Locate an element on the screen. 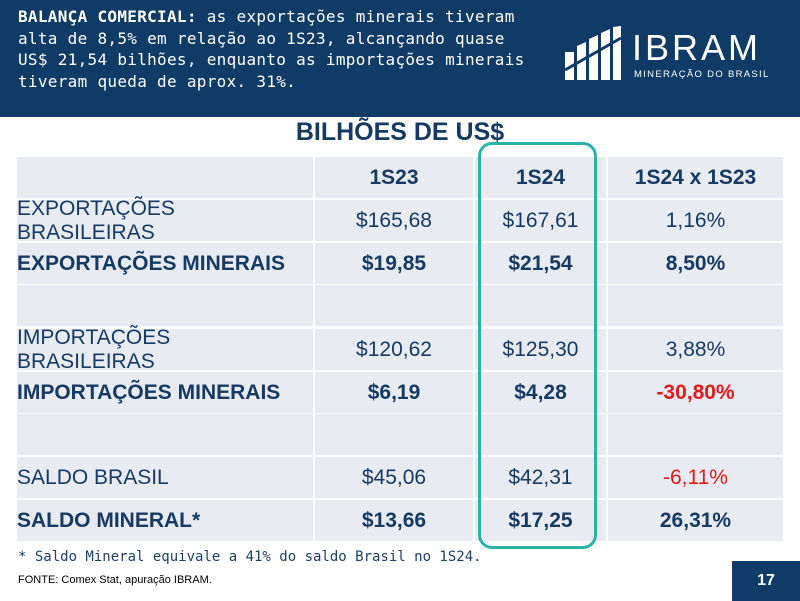 Image resolution: width=800 pixels, height=601 pixels. cell-s24: $21,54 is located at coordinates (540, 263).